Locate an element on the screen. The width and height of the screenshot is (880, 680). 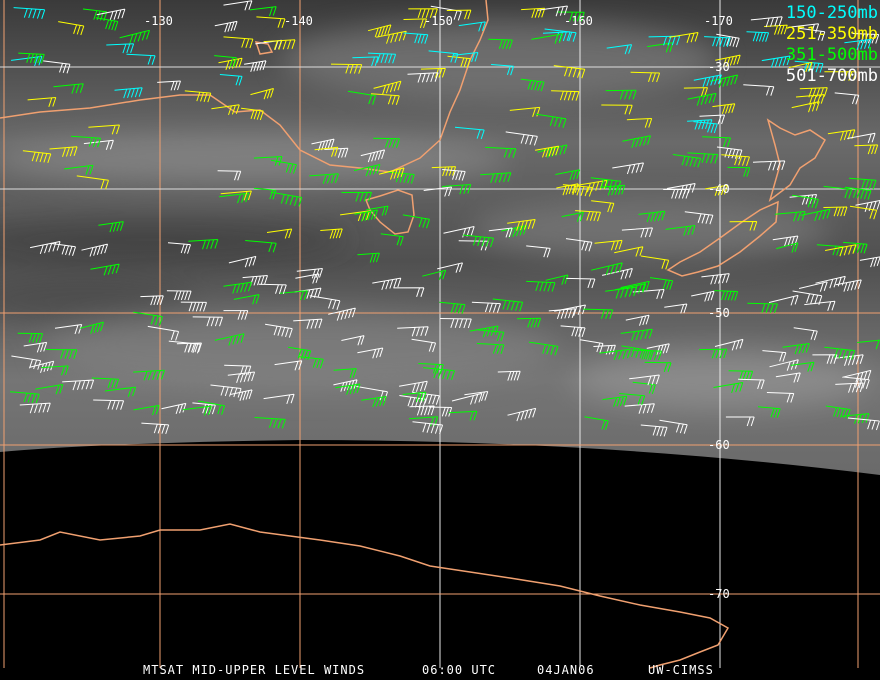
caption-product: MTSAT MID-UPPER LEVEL WINDS is located at coordinates (254, 670).